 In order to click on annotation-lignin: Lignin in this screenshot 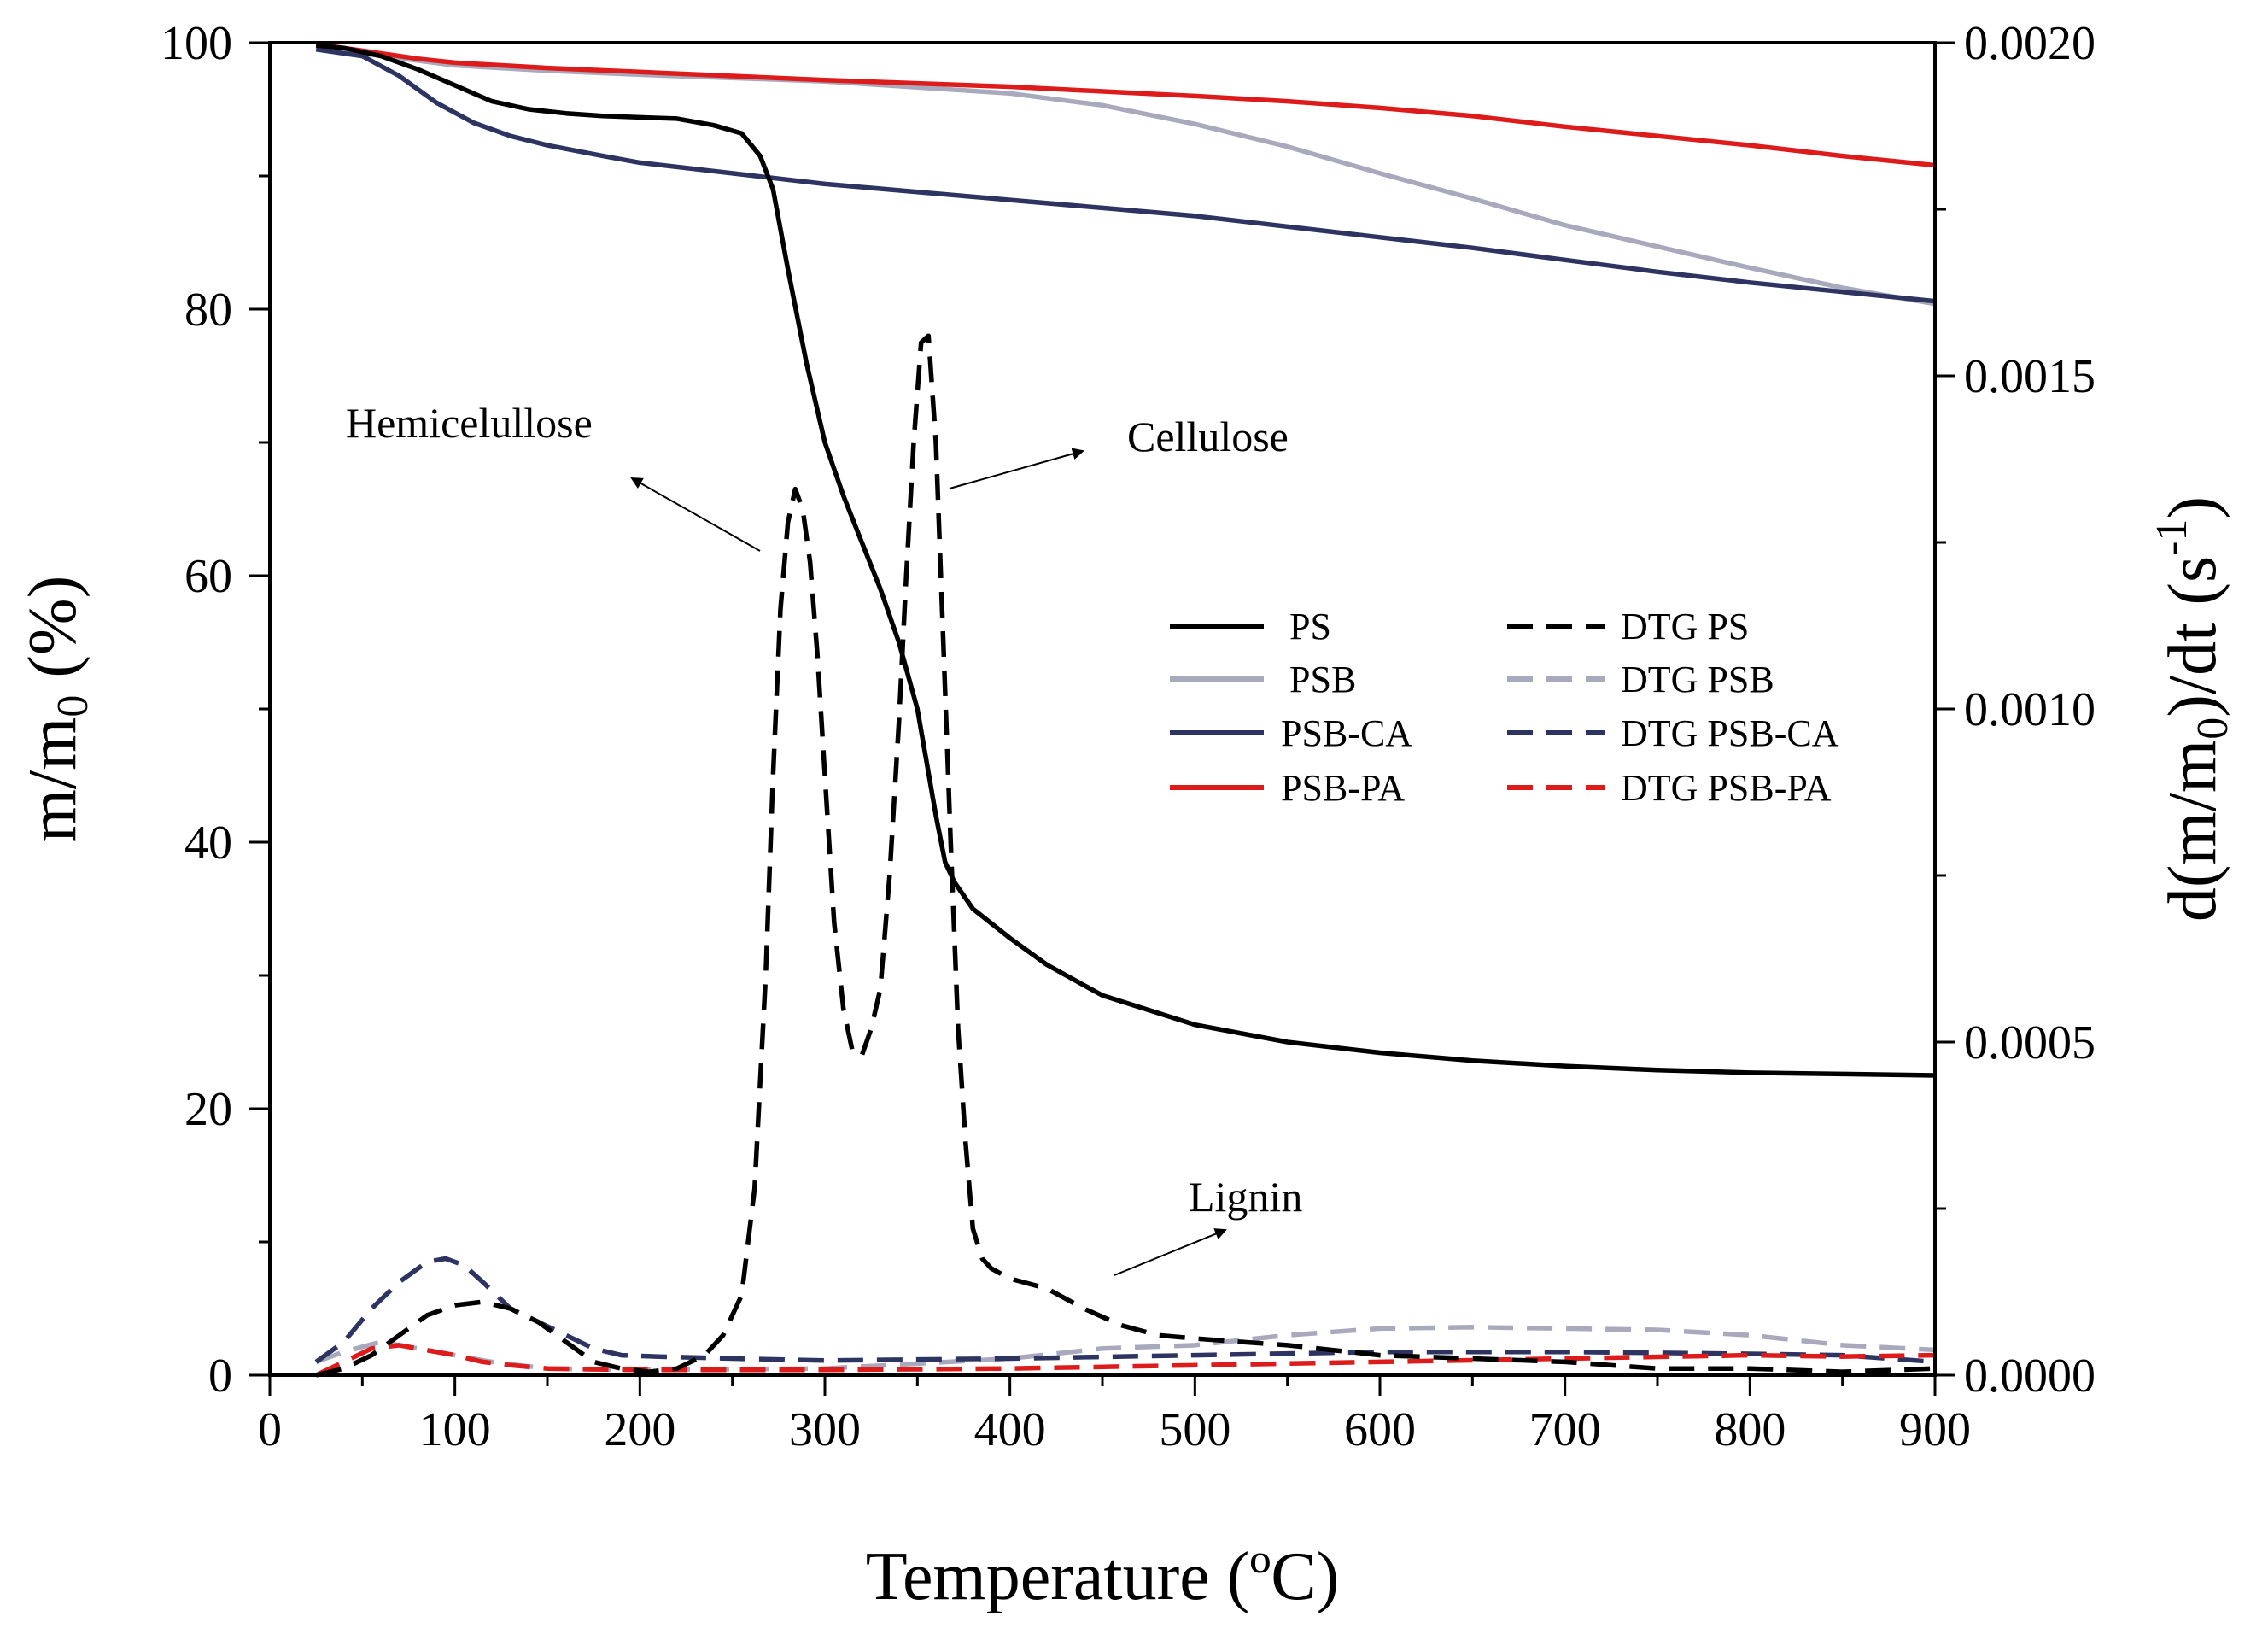, I will do `click(1245, 1197)`.